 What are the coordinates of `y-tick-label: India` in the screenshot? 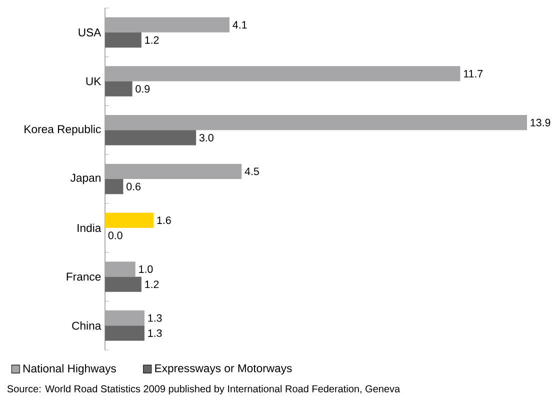 It's located at (90, 228).